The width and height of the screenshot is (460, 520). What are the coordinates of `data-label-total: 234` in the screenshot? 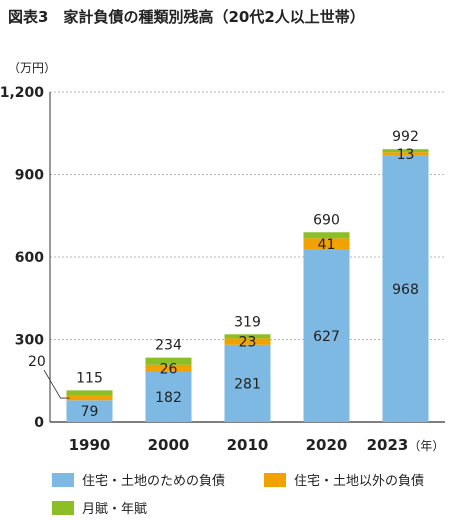 It's located at (168, 346).